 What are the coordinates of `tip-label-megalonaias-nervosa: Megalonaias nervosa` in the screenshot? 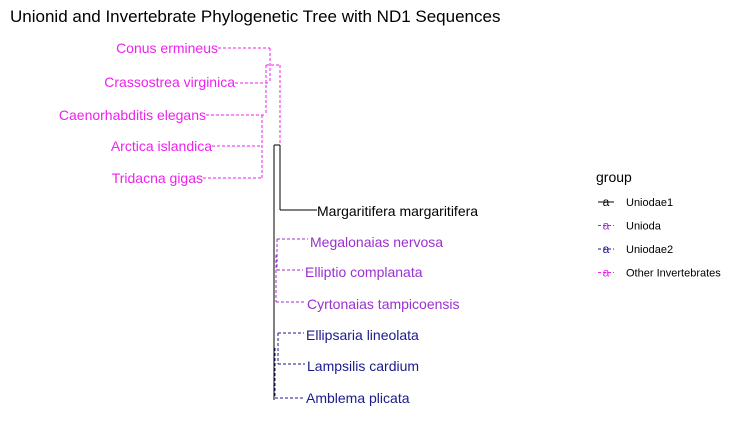 It's located at (376, 242).